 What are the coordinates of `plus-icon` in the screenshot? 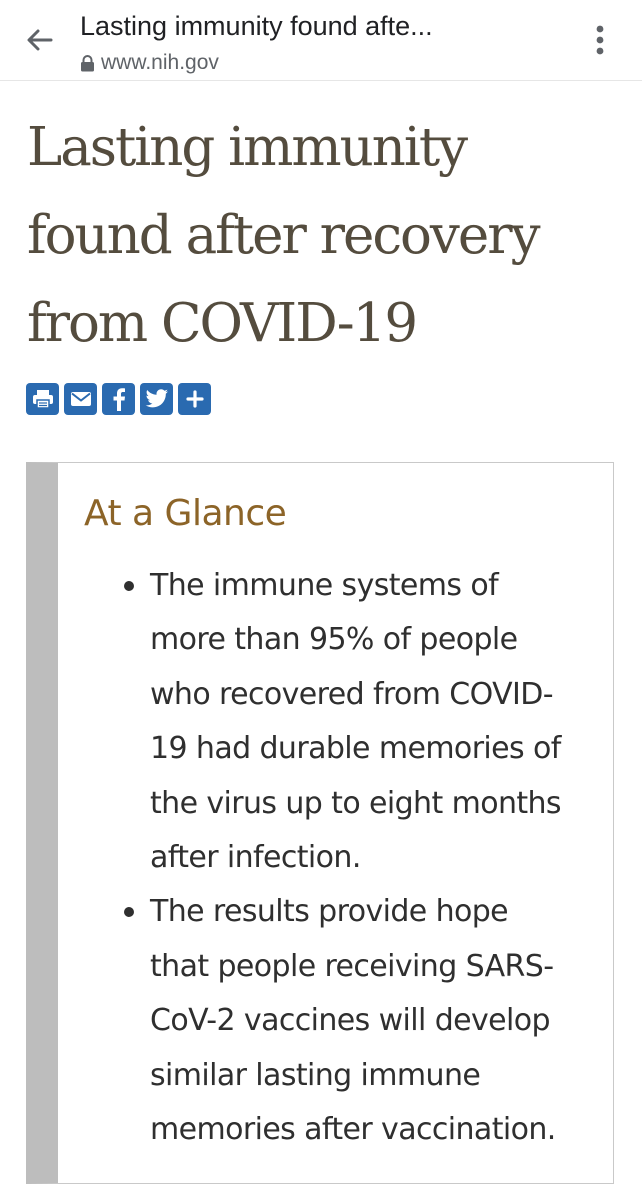 It's located at (194, 399).